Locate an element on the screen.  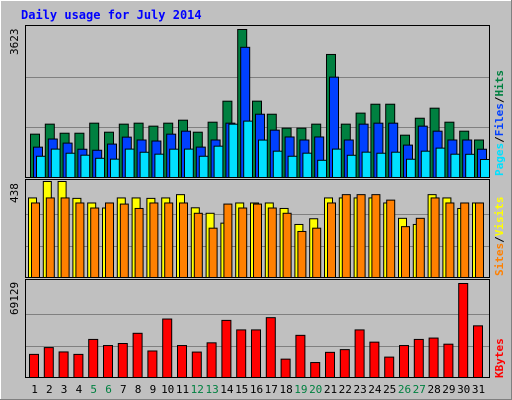
legend-item: Pages is located at coordinates (499, 159).